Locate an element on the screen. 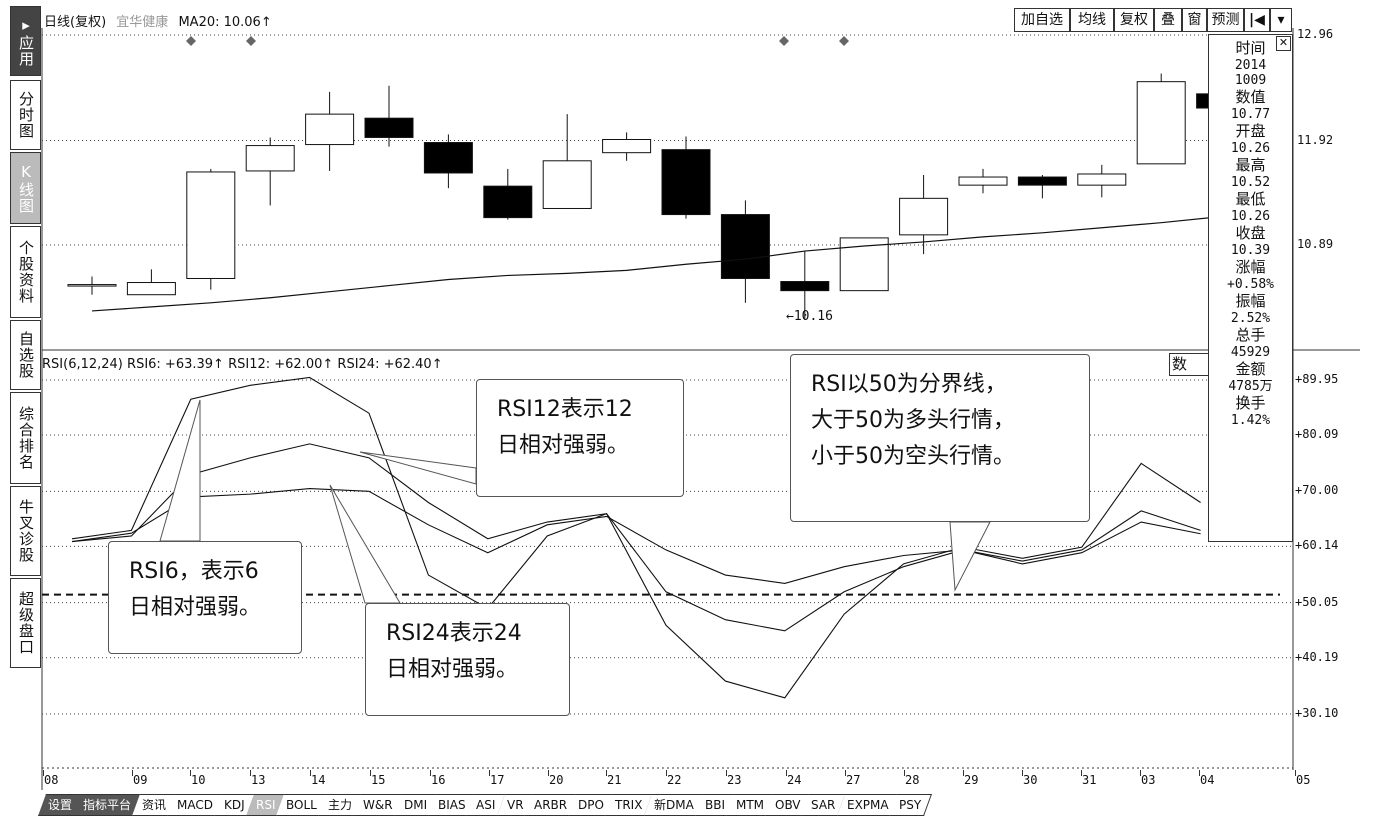 The image size is (1377, 826). arrow-left-bar-icon: |◀ is located at coordinates (1257, 20).